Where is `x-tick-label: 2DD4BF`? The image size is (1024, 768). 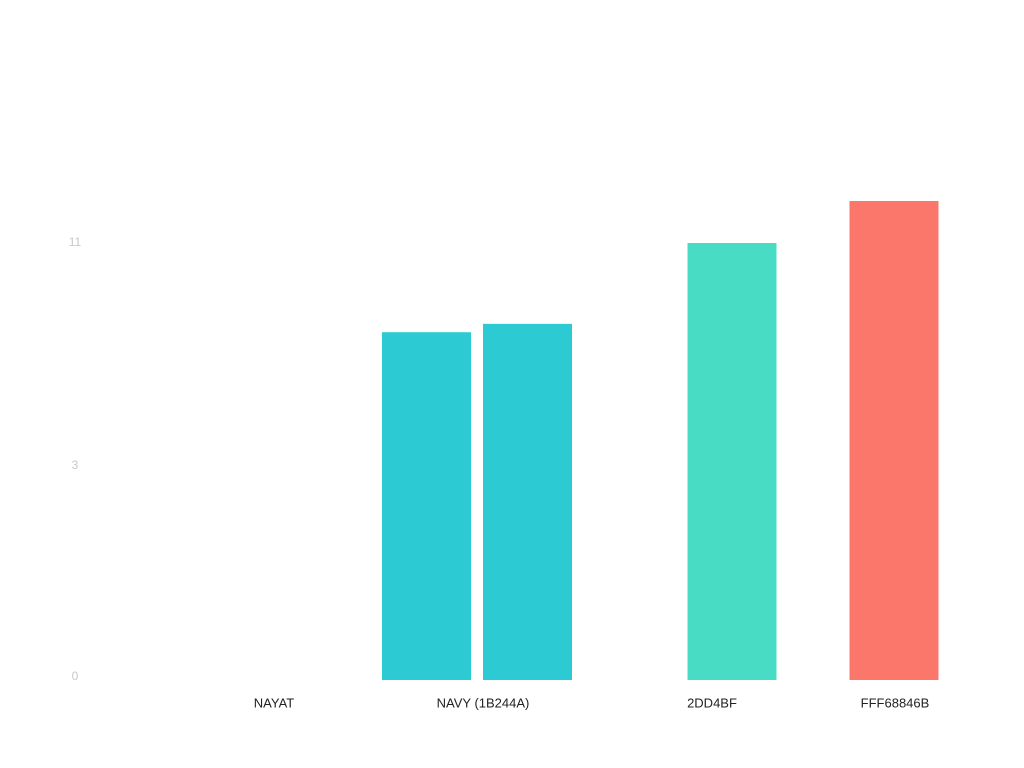
x-tick-label: 2DD4BF is located at coordinates (712, 702).